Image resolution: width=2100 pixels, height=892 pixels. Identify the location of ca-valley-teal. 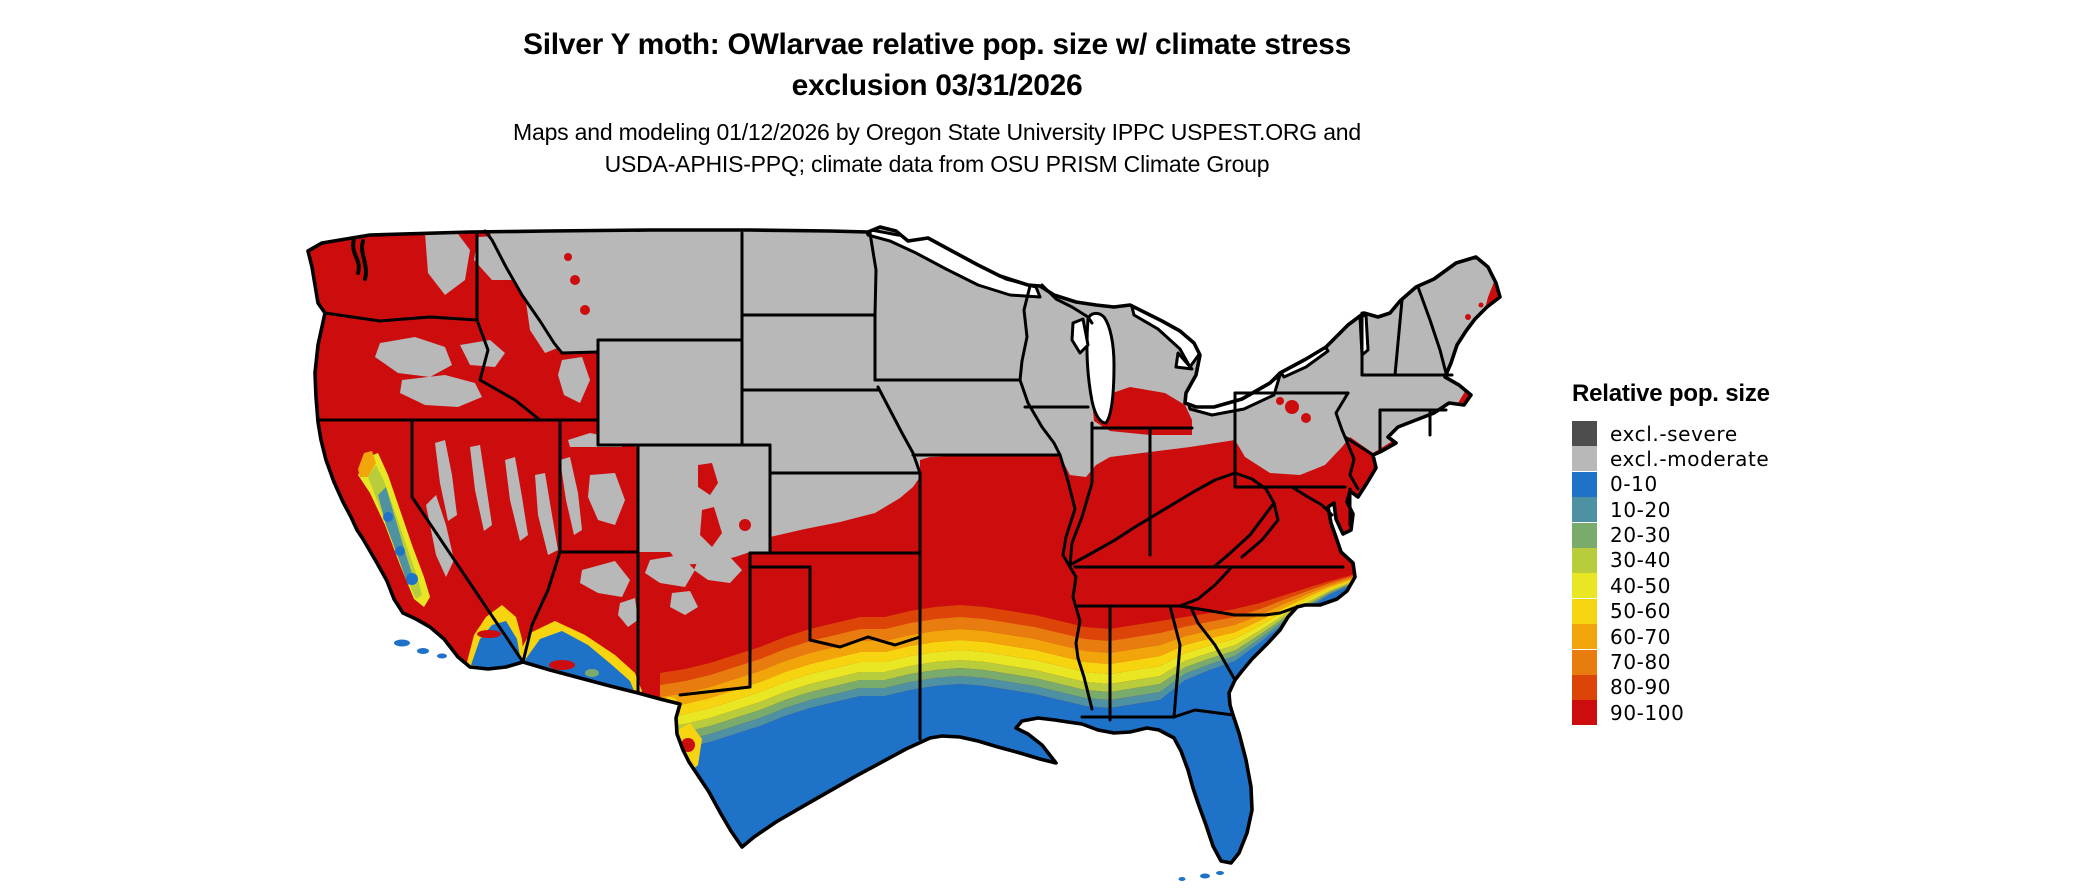
(396, 536).